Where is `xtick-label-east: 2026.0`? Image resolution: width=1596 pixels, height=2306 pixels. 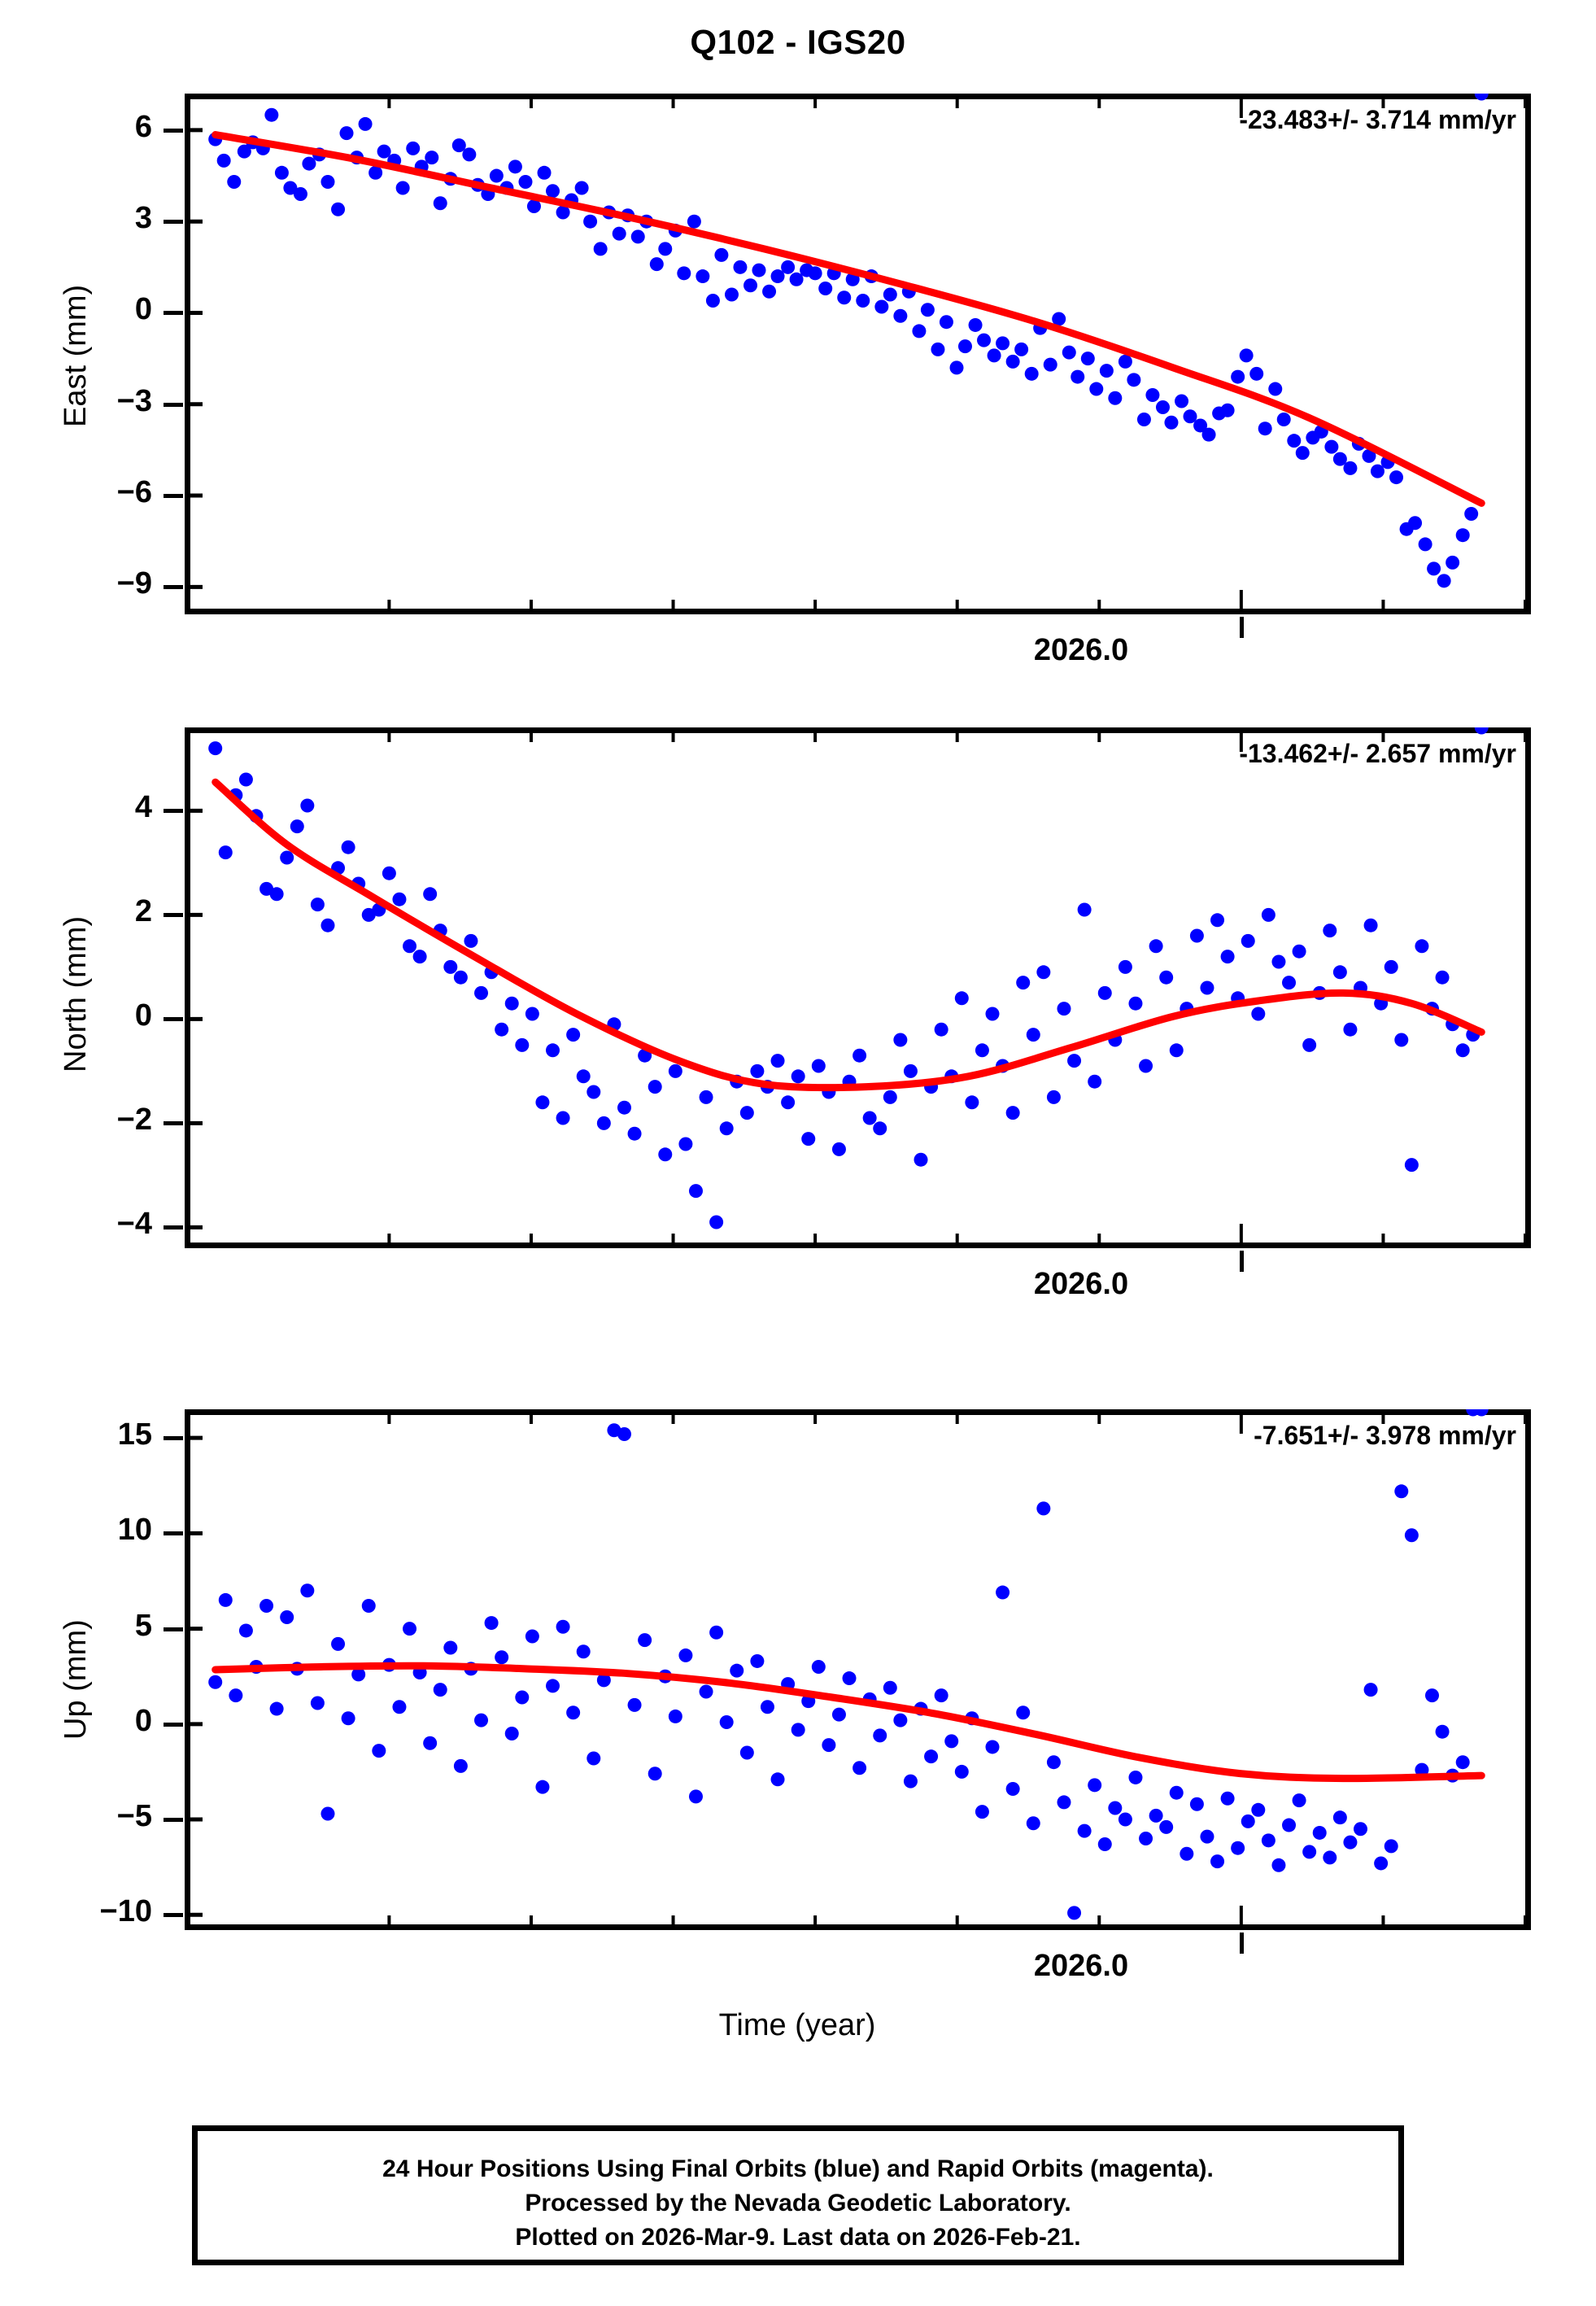 xtick-label-east: 2026.0 is located at coordinates (1081, 650).